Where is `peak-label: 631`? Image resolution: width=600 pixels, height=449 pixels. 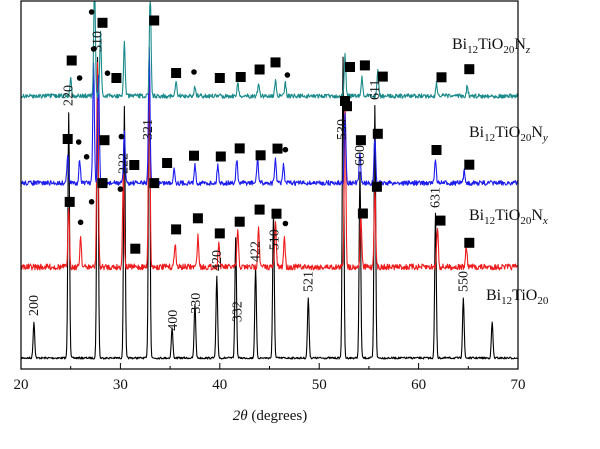 peak-label: 631 is located at coordinates (436, 197).